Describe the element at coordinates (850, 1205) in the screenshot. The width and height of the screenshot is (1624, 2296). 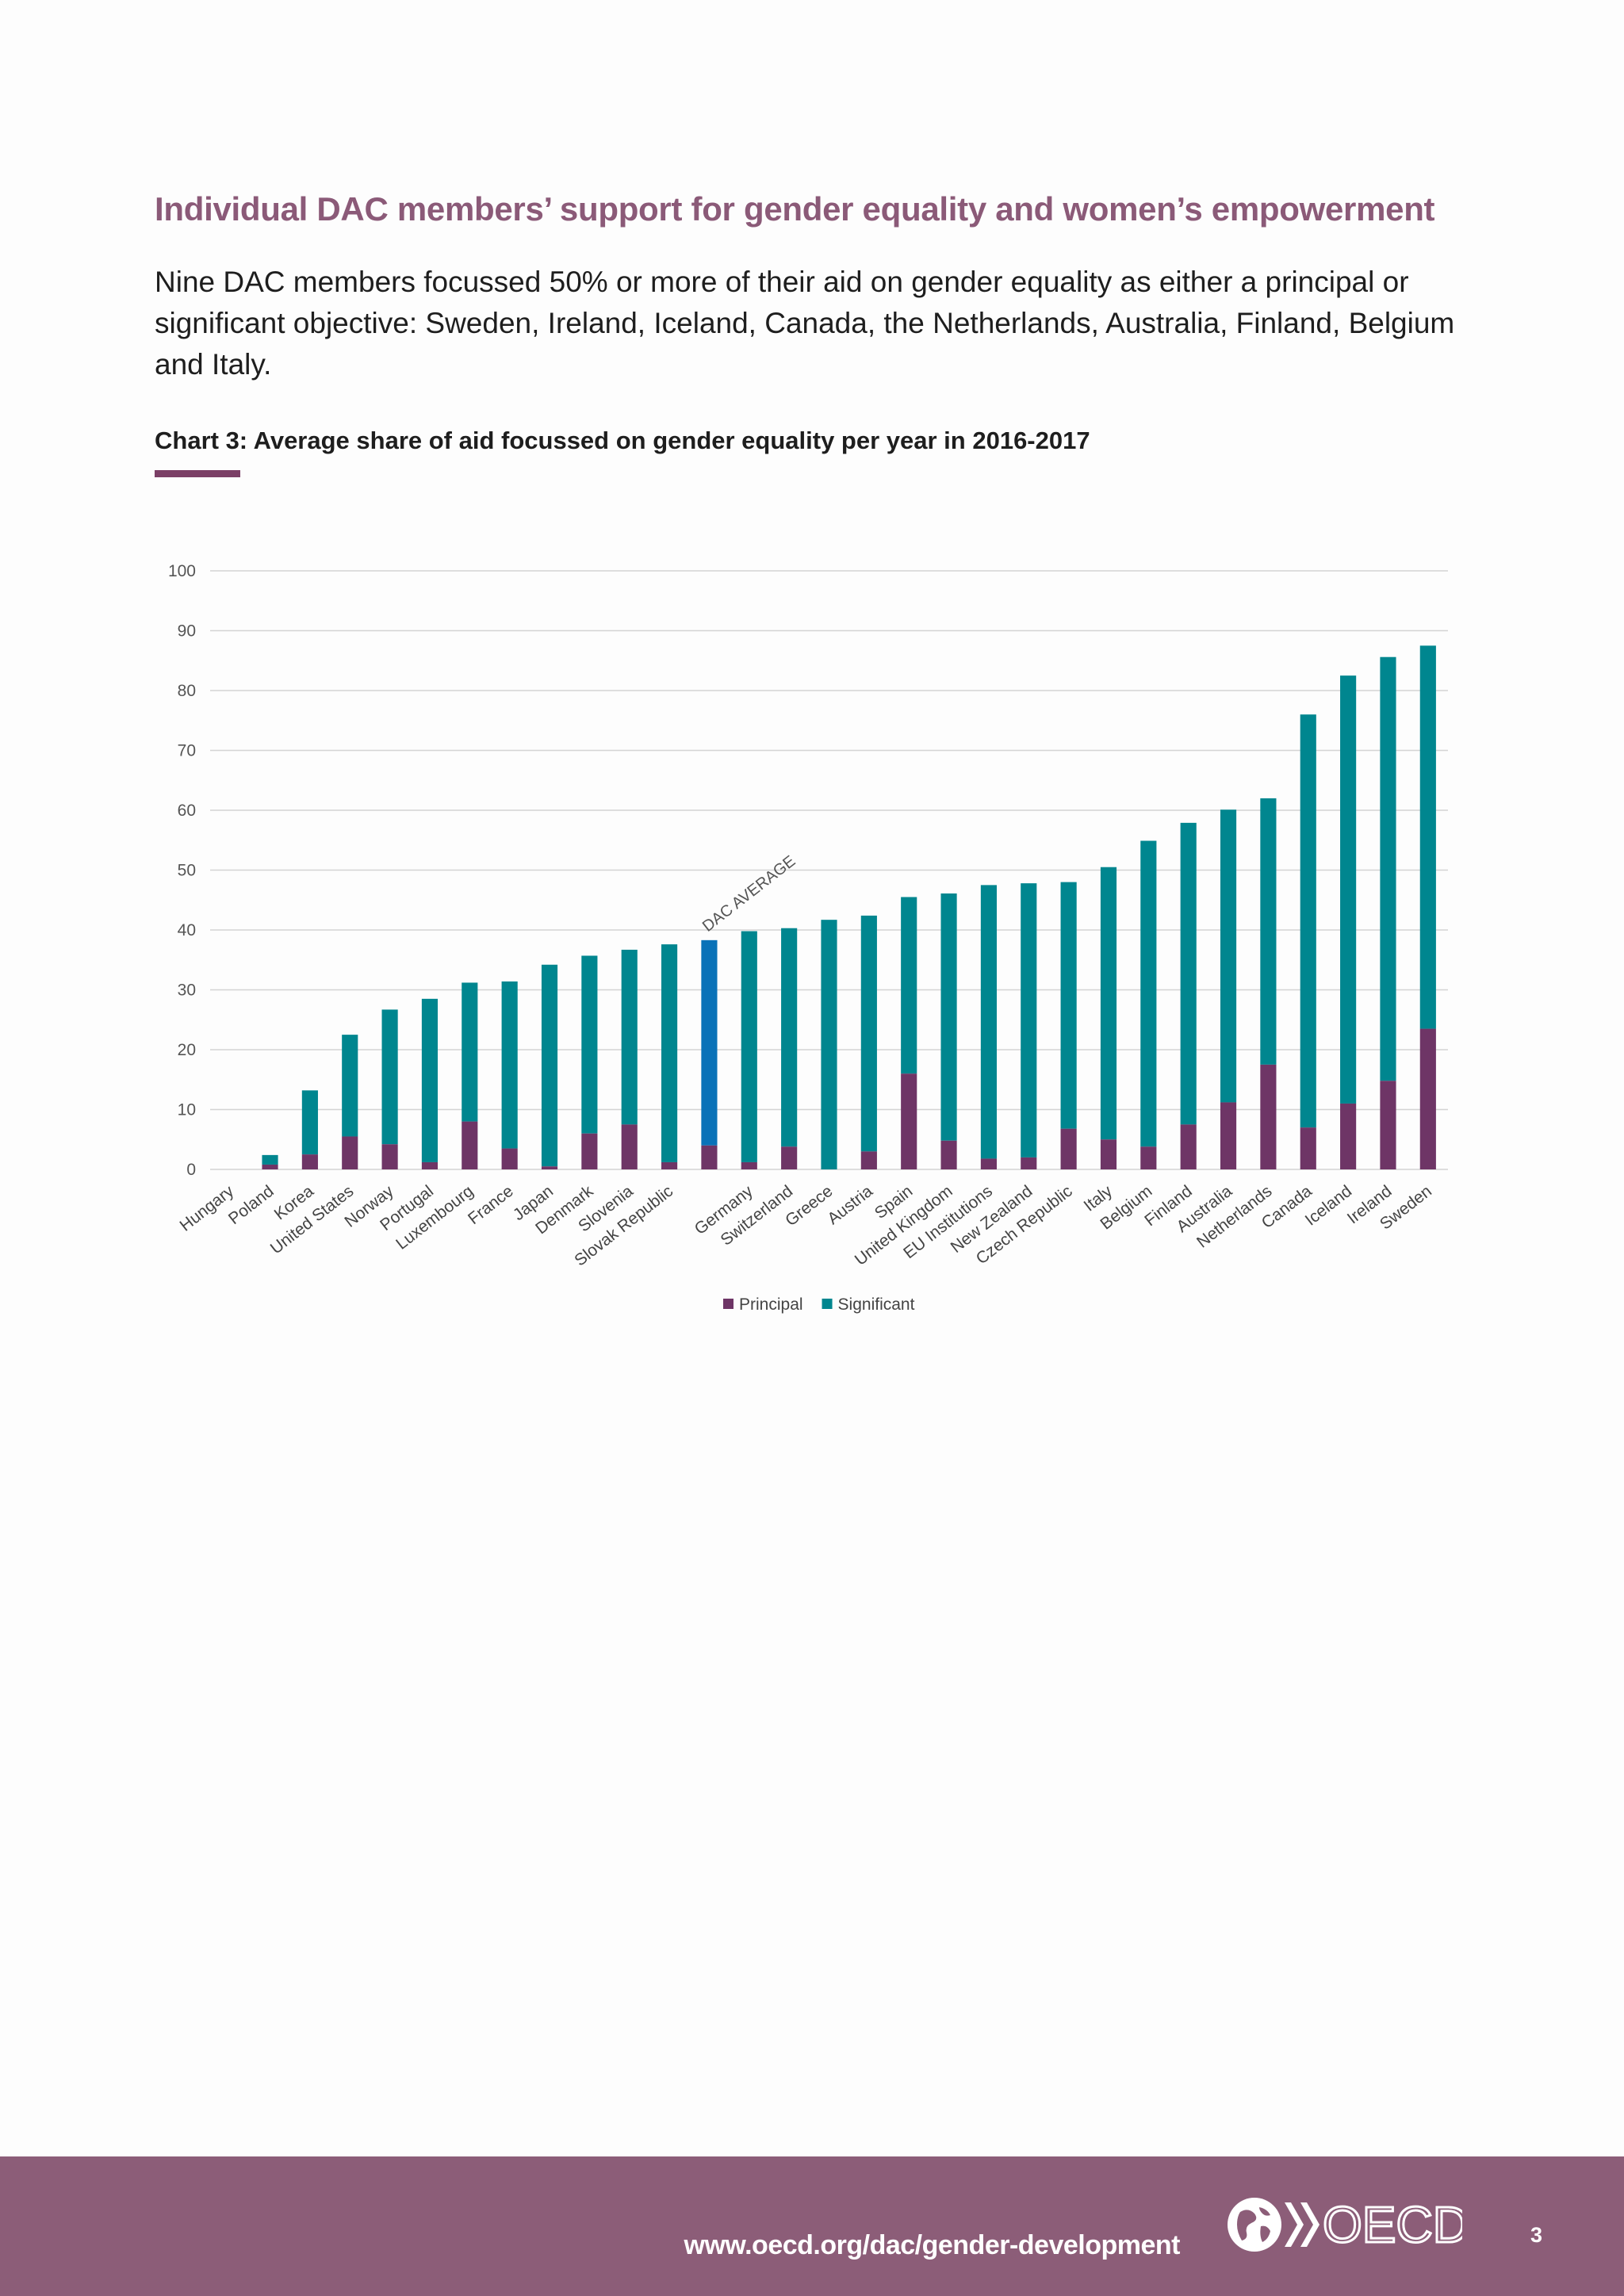
I see `x-tick-label: Austria` at that location.